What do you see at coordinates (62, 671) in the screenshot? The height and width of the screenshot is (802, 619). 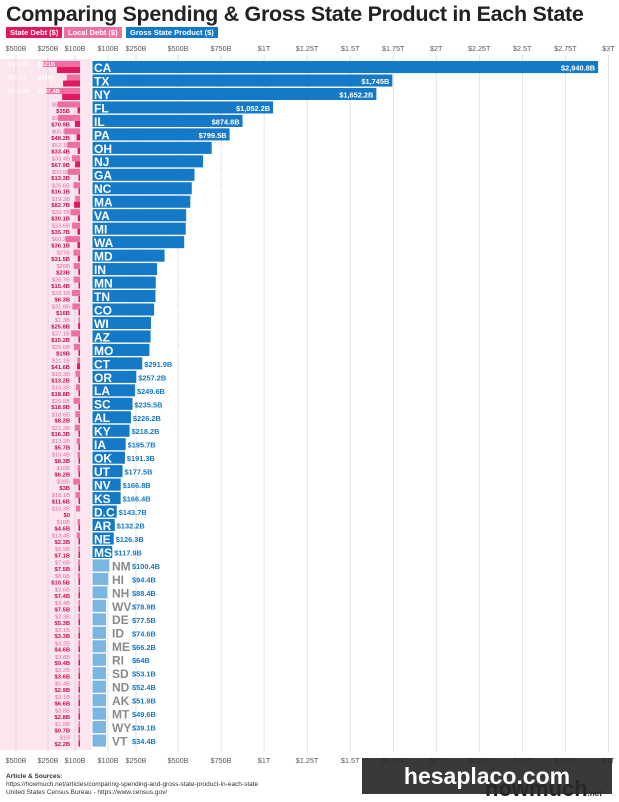 I see `local-debt-label: $2.2B` at bounding box center [62, 671].